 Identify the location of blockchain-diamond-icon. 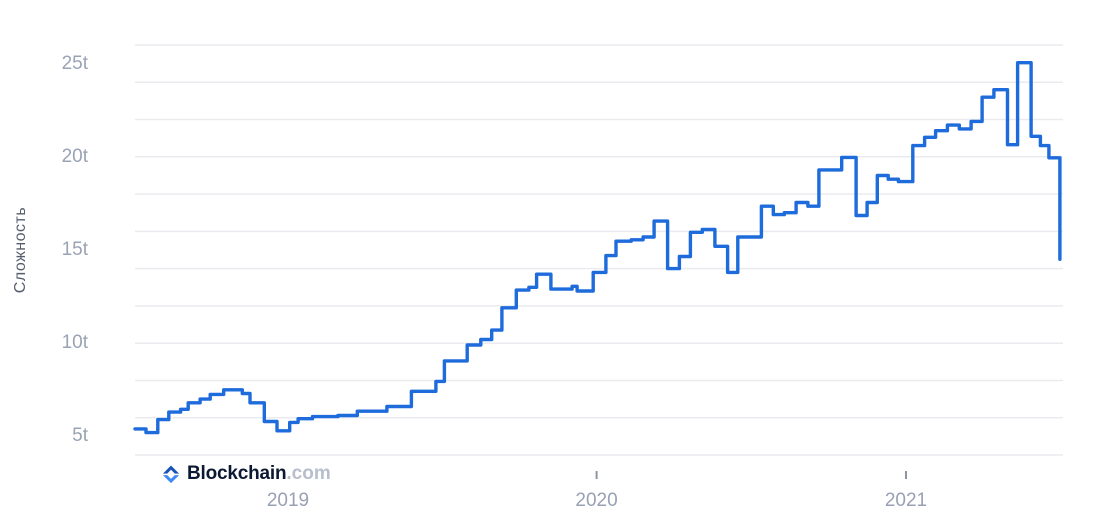
(171, 474).